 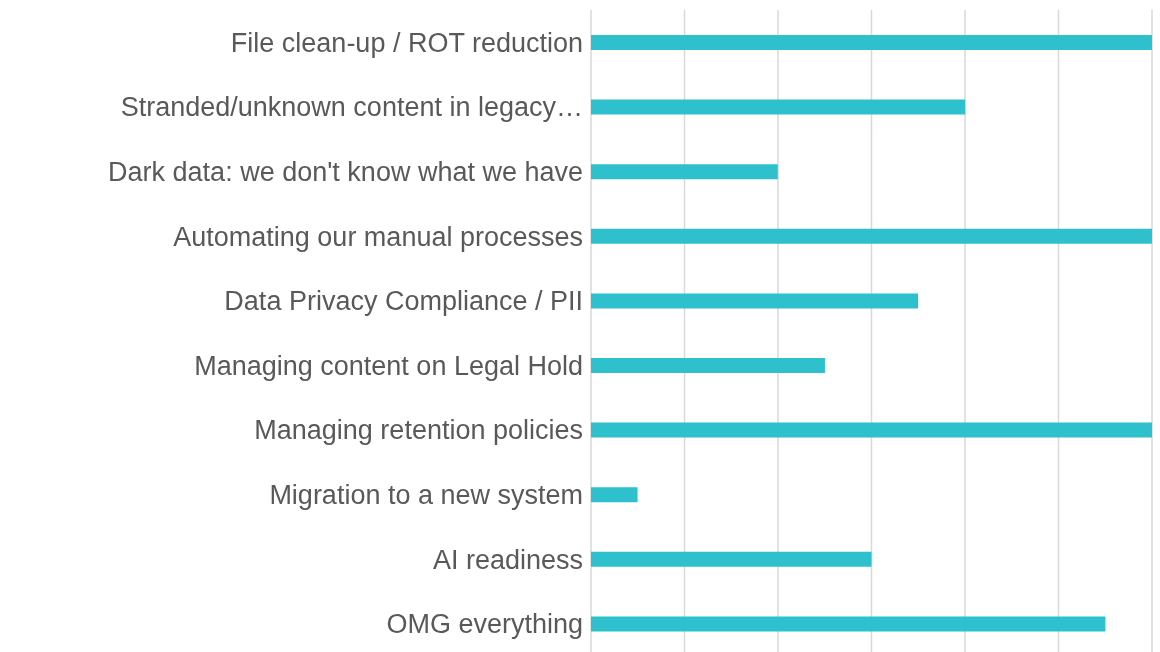 What do you see at coordinates (426, 495) in the screenshot?
I see `y-tick-label: Migration to a new system` at bounding box center [426, 495].